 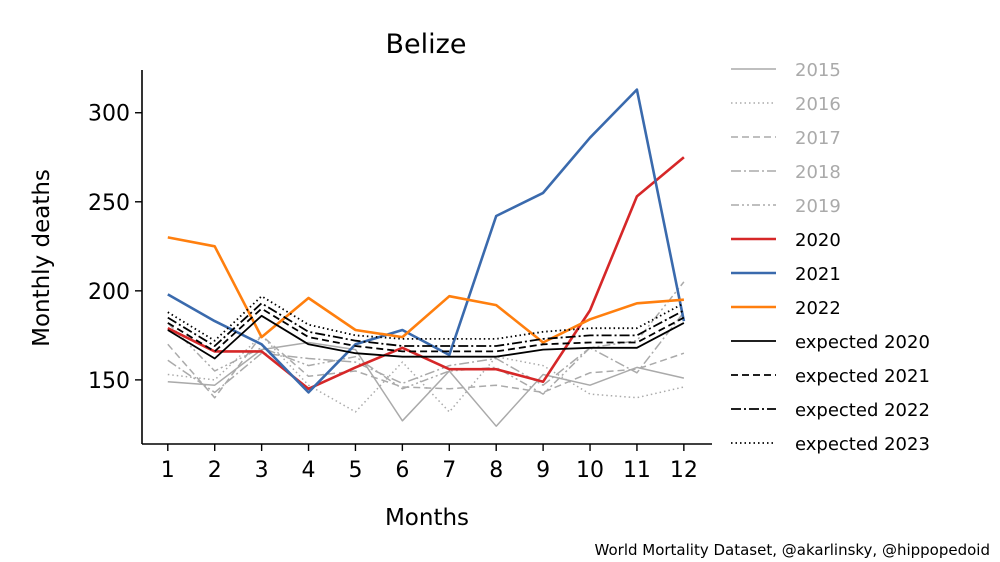 I want to click on y-ticks: 150 200 250 300, so click(x=115, y=248).